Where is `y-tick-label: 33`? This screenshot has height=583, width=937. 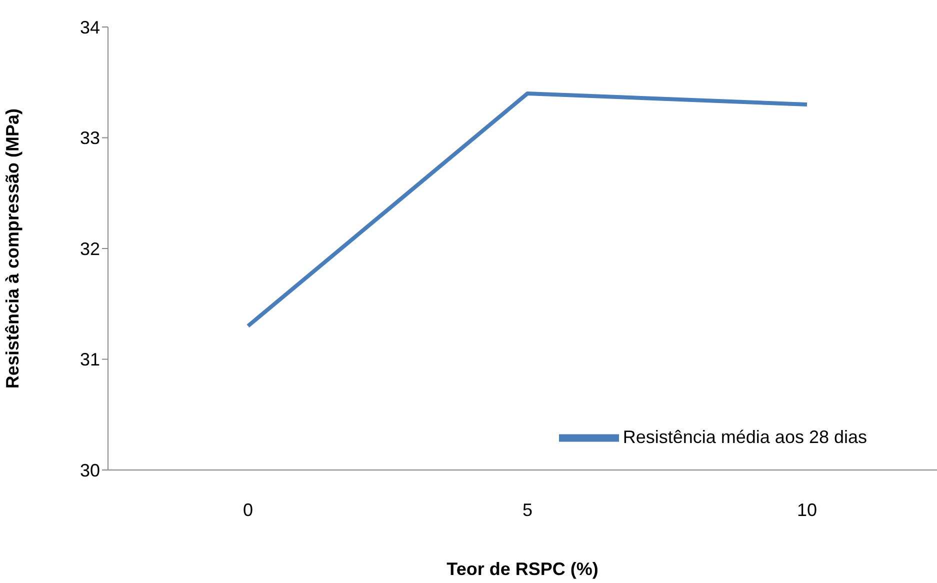 y-tick-label: 33 is located at coordinates (90, 138).